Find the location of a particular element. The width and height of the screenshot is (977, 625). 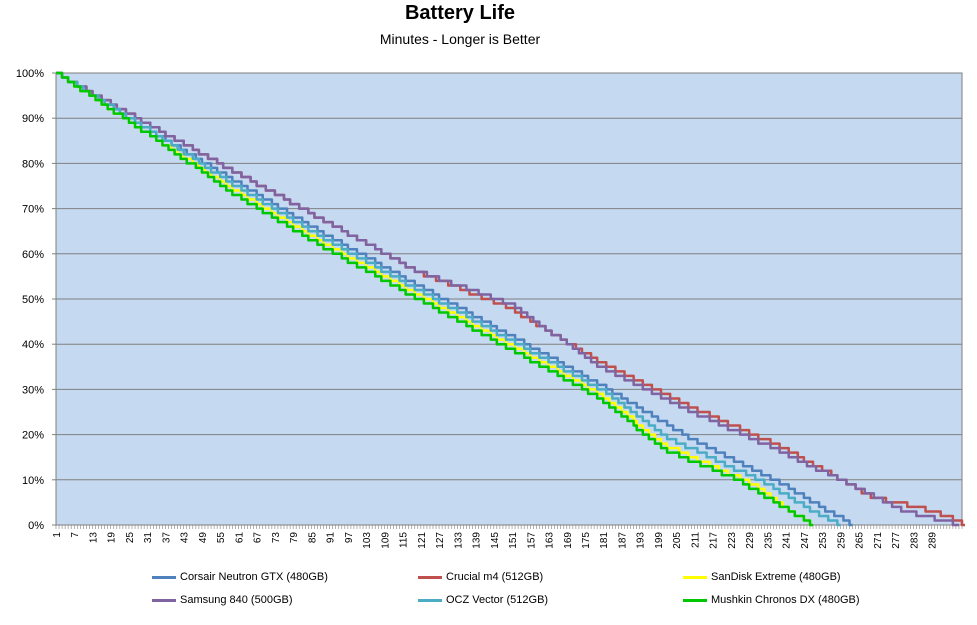

x-tick-label: 7 is located at coordinates (75, 535).